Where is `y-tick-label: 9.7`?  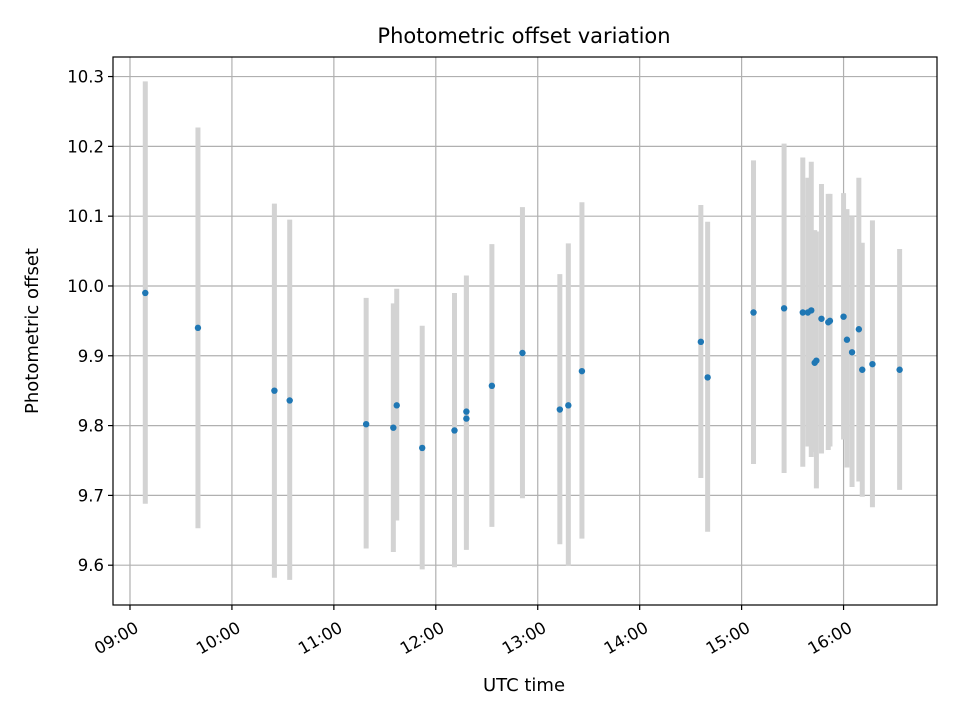
y-tick-label: 9.7 is located at coordinates (91, 495).